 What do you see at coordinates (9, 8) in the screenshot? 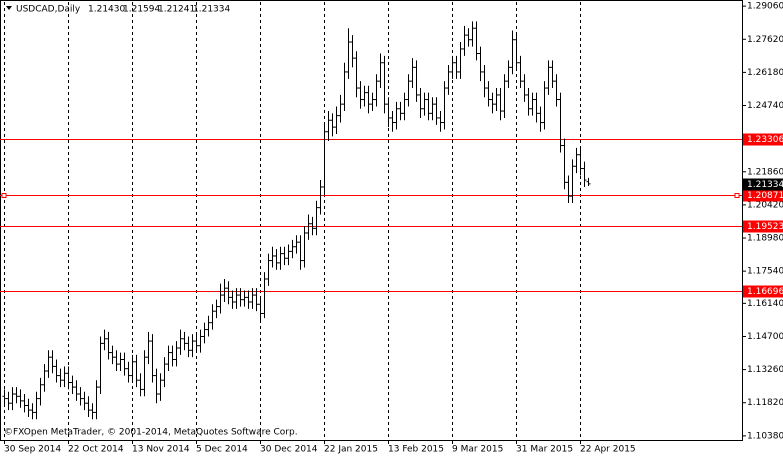
I see `menu-icon` at bounding box center [9, 8].